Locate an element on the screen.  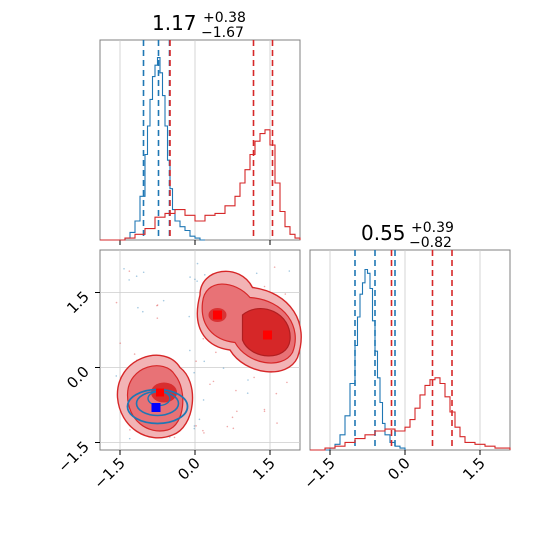
title-plus-2: +0.39 is located at coordinates (432, 228).